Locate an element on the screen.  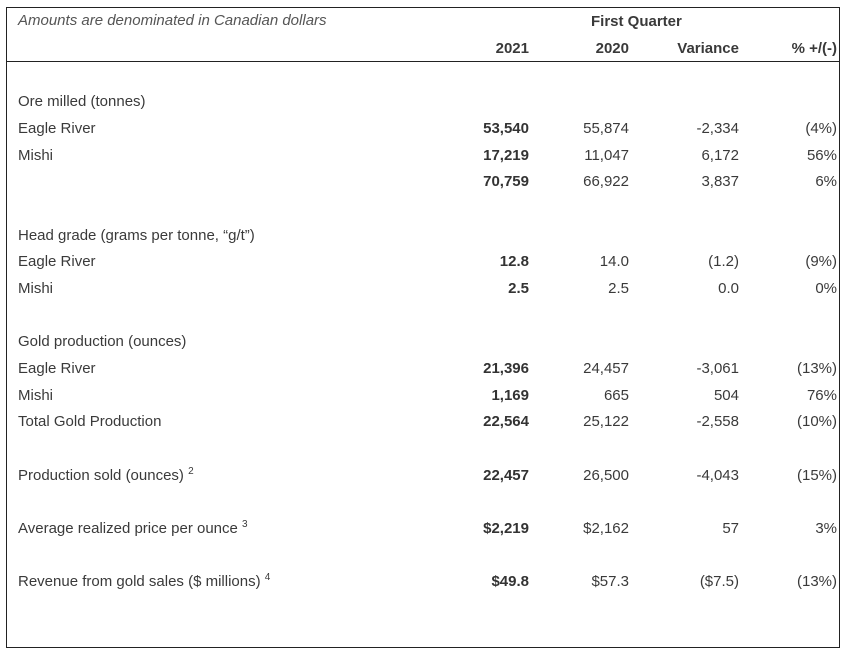
table-row: Eagle River 53,540 55,874 -2,334 (4%) is located at coordinates (424, 130).